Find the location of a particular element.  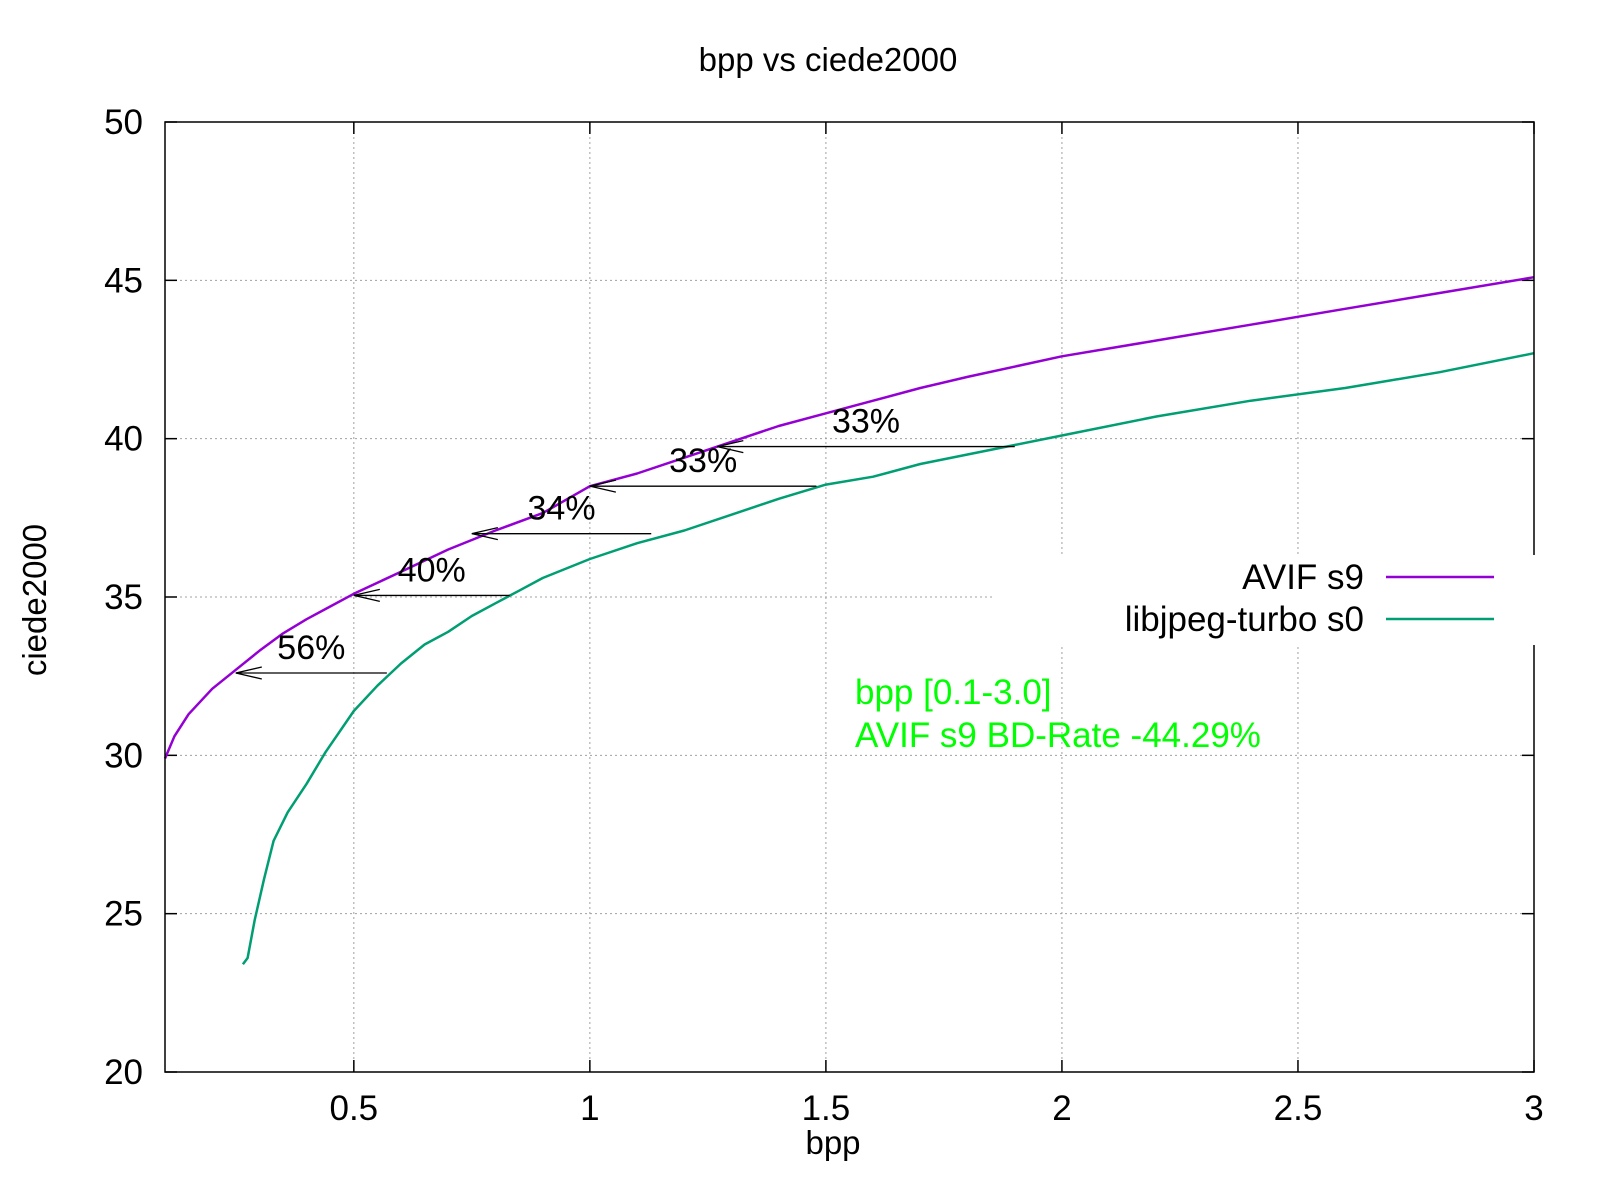

y-tick-label: 30 is located at coordinates (123, 755).